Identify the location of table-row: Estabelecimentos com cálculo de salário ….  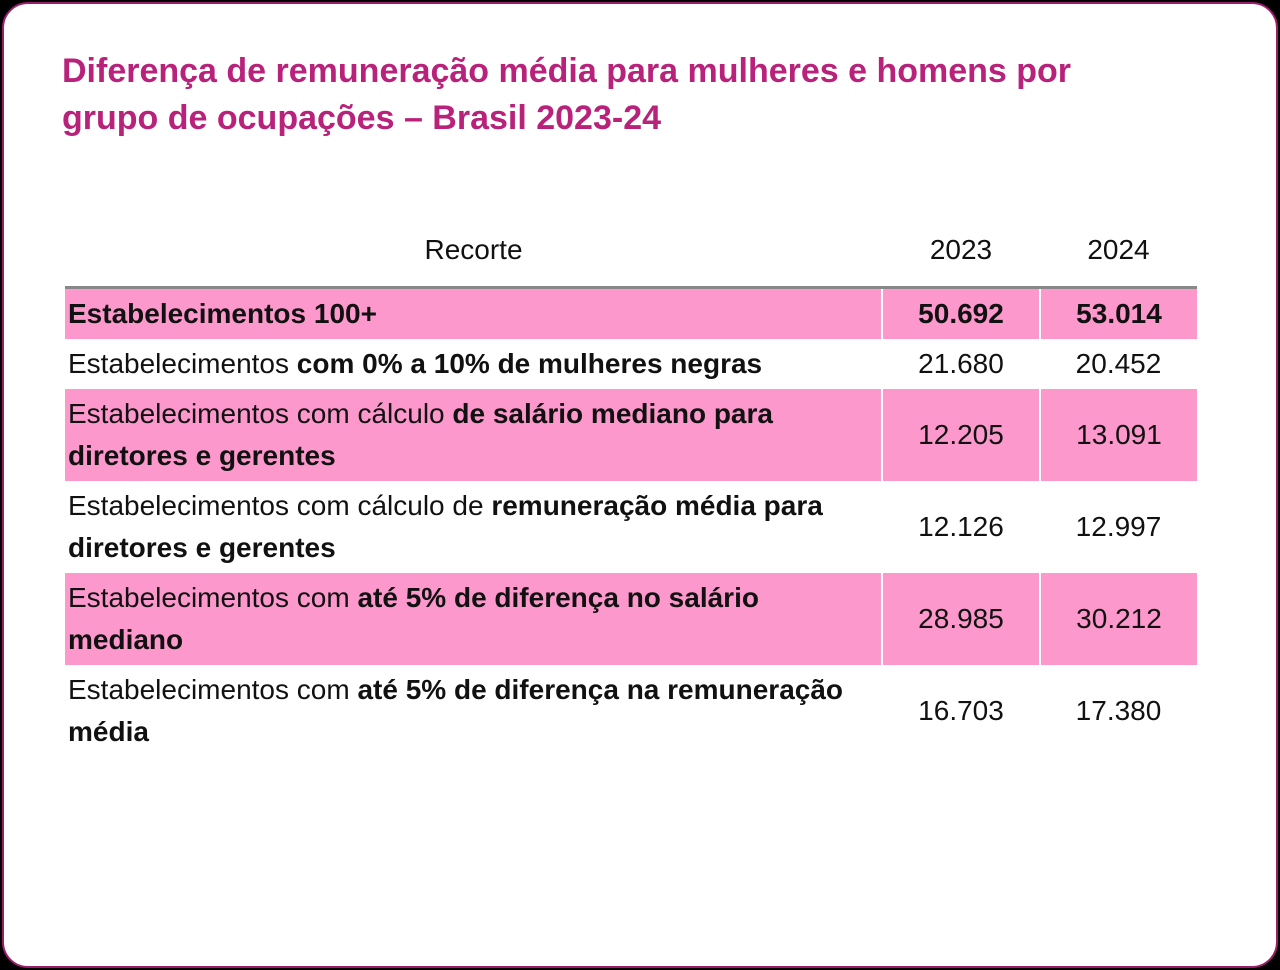
(631, 435).